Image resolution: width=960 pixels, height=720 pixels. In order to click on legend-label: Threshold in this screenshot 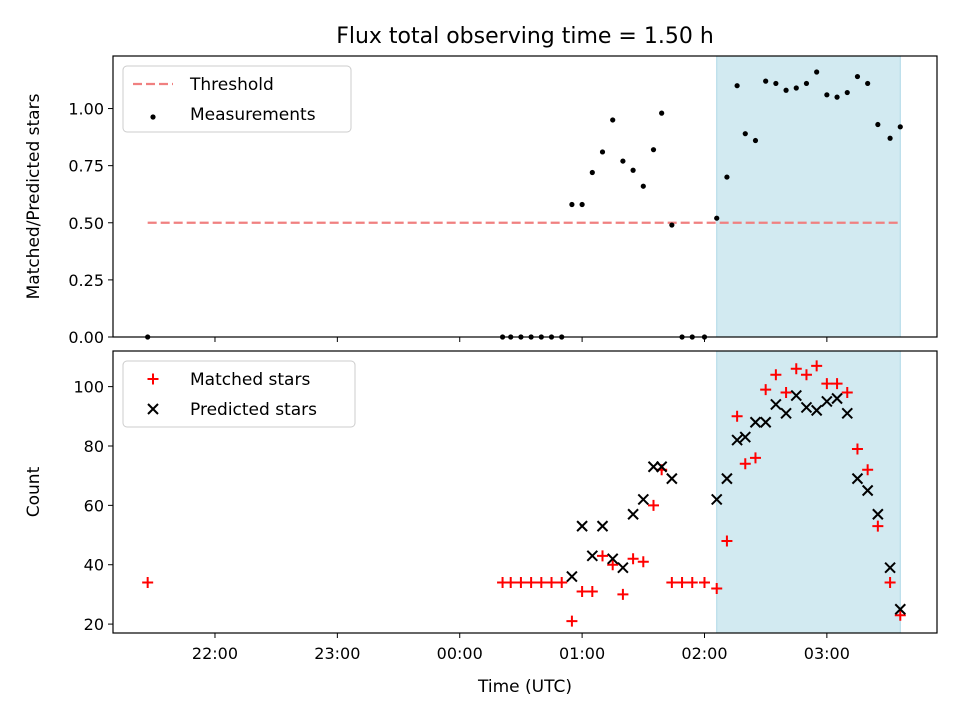, I will do `click(231, 85)`.